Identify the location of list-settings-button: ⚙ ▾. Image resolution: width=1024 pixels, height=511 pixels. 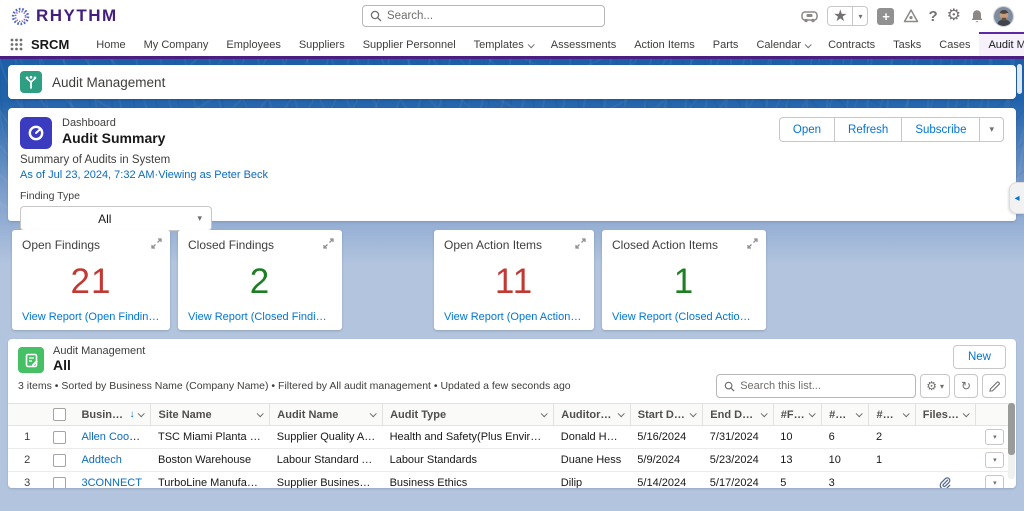
(935, 386).